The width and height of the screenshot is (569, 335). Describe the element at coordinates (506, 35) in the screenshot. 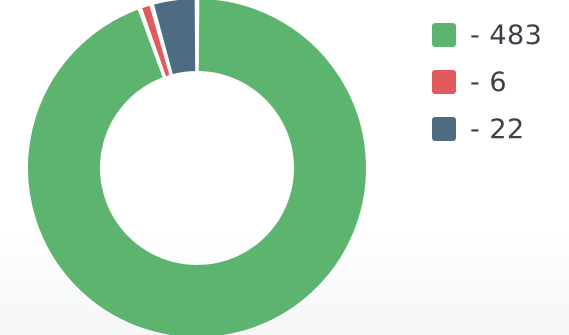

I see `legend-label-0: - 483` at that location.